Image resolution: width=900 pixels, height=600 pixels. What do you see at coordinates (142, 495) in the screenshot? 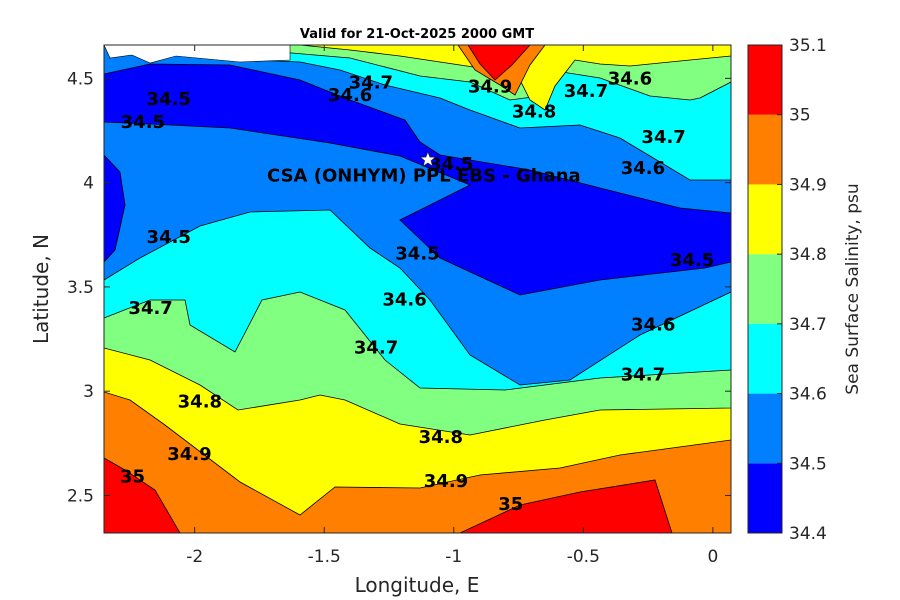
I see `band-35-35.1-sw` at bounding box center [142, 495].